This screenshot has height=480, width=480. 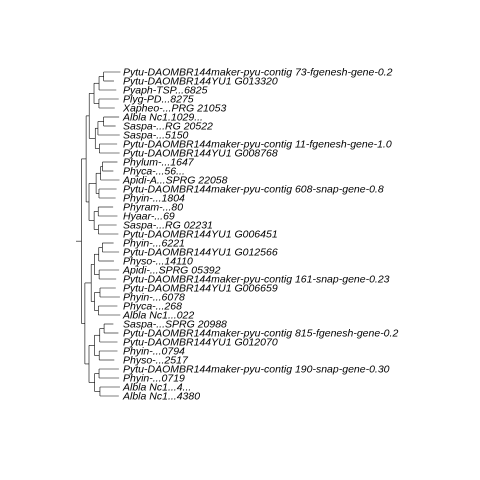 What do you see at coordinates (156, 361) in the screenshot?
I see `tip-label-32: Physo-...2517` at bounding box center [156, 361].